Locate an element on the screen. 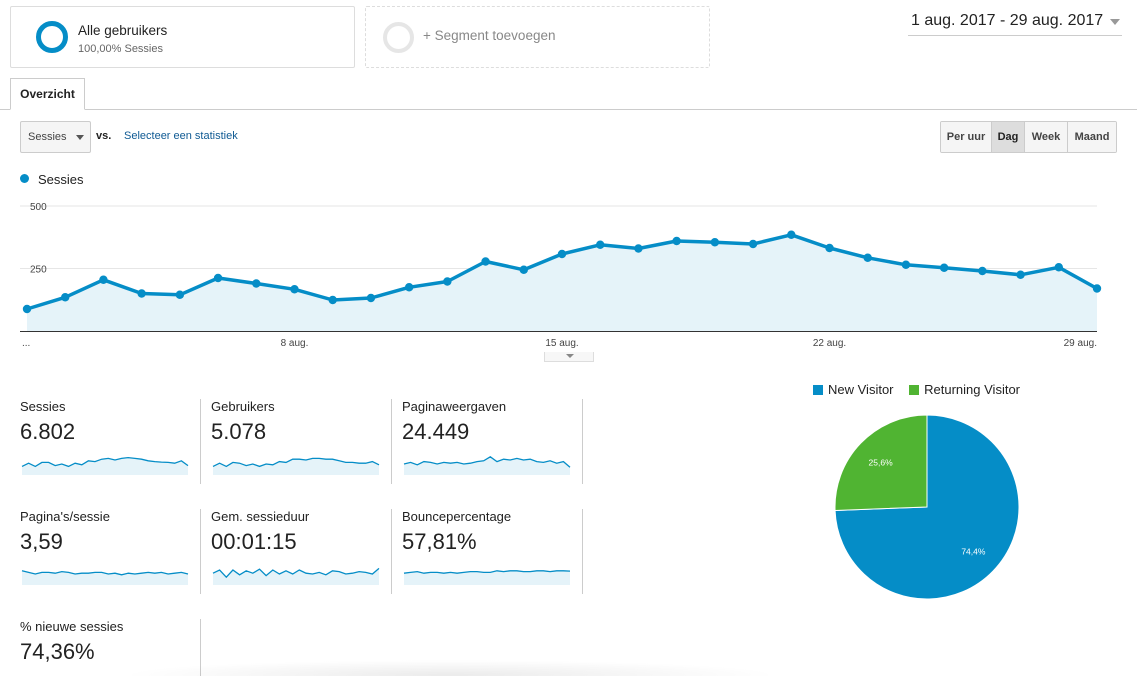 This screenshot has height=676, width=1137. segment-ring-icon is located at coordinates (52, 37).